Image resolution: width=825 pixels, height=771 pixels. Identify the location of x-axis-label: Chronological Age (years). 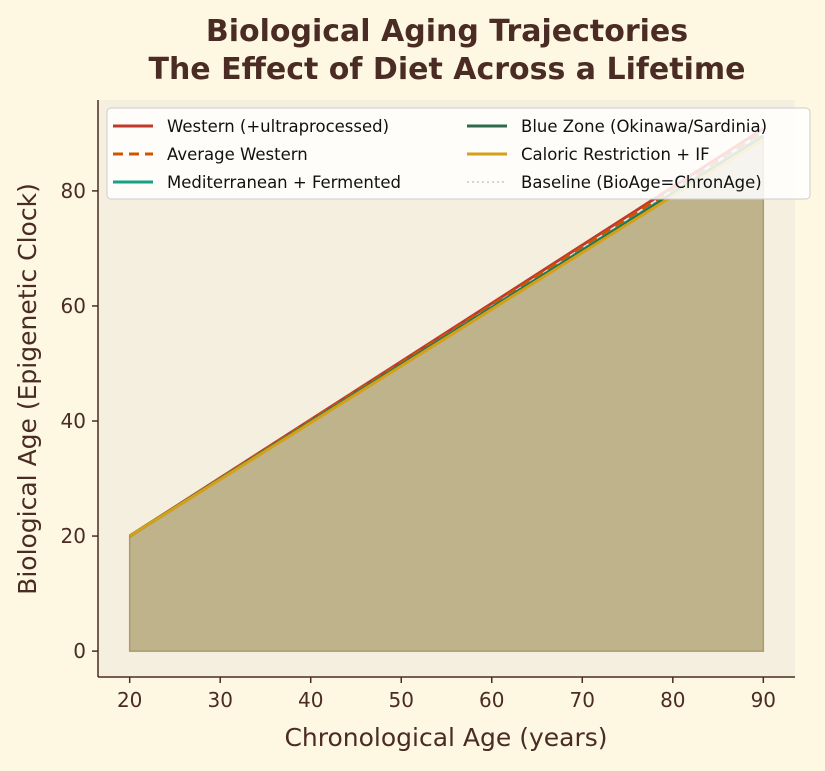
(445, 737).